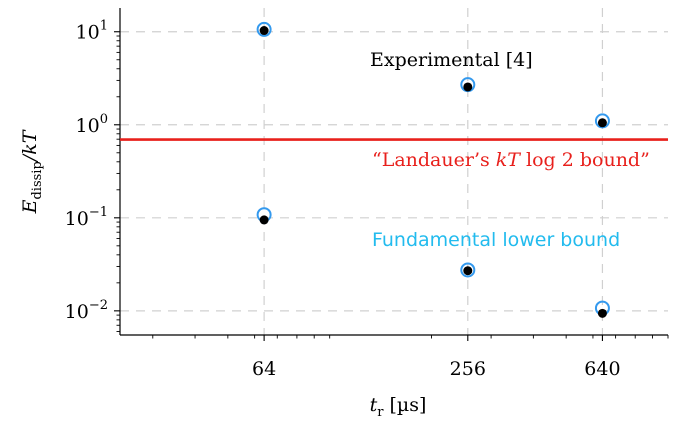  What do you see at coordinates (264, 369) in the screenshot?
I see `x-tick-label: 64` at bounding box center [264, 369].